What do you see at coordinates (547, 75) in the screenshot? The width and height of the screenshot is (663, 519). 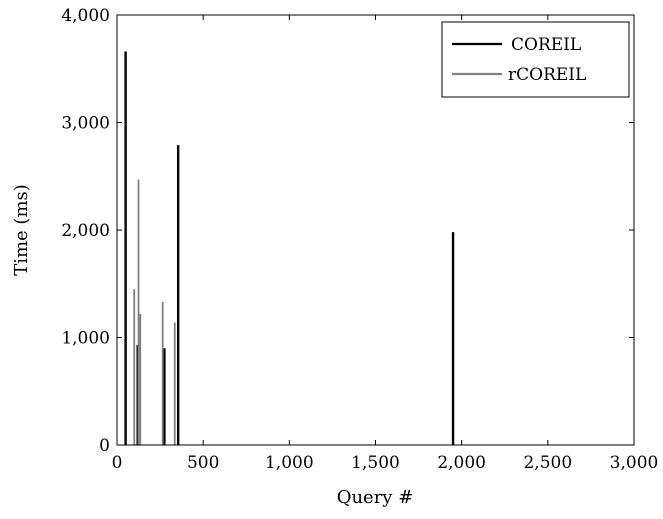 I see `legend-label-rcoreil: rCOREIL` at bounding box center [547, 75].